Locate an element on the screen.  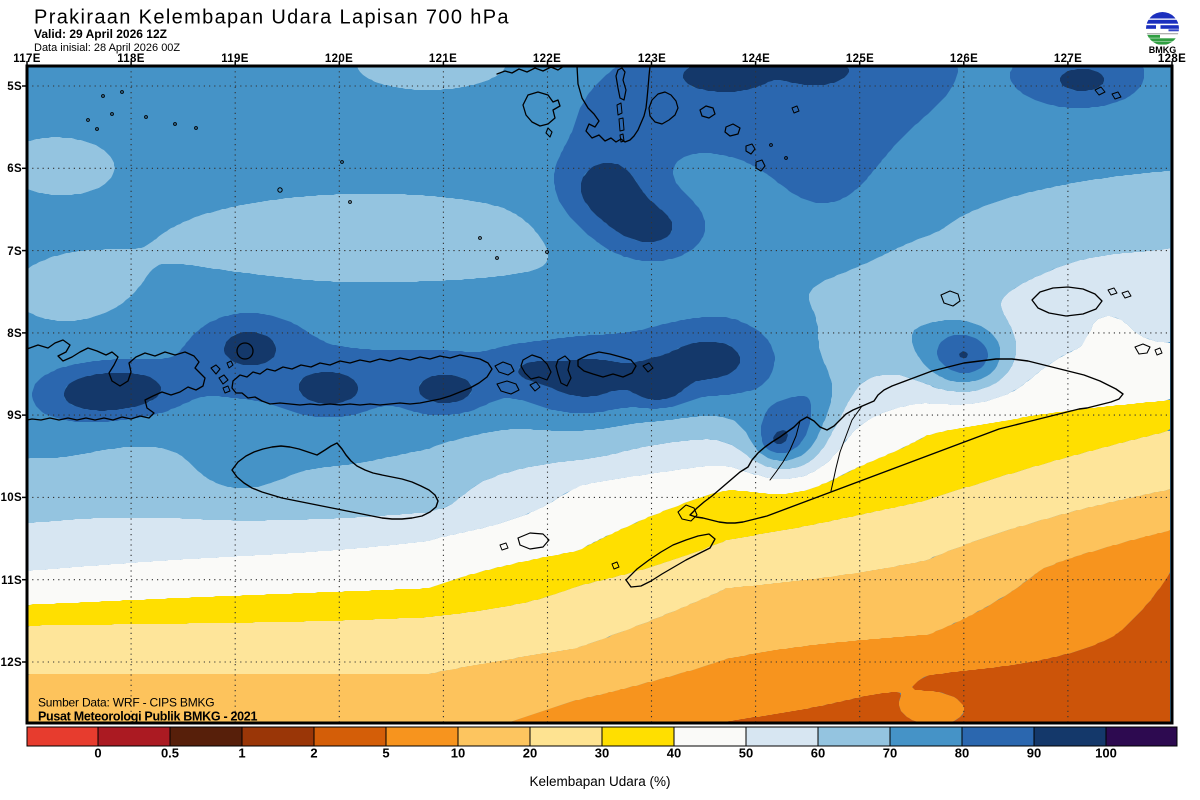
svg-text: 120E is located at coordinates (339, 59).